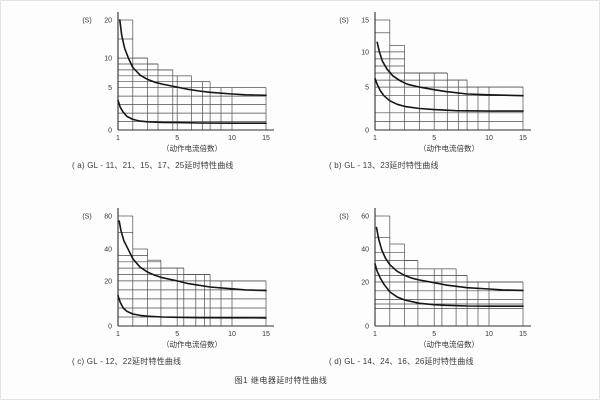  Describe the element at coordinates (153, 165) in the screenshot. I see `chart-a-caption: ( a) GL - 11、21、15、17、25延时特性曲线` at that location.